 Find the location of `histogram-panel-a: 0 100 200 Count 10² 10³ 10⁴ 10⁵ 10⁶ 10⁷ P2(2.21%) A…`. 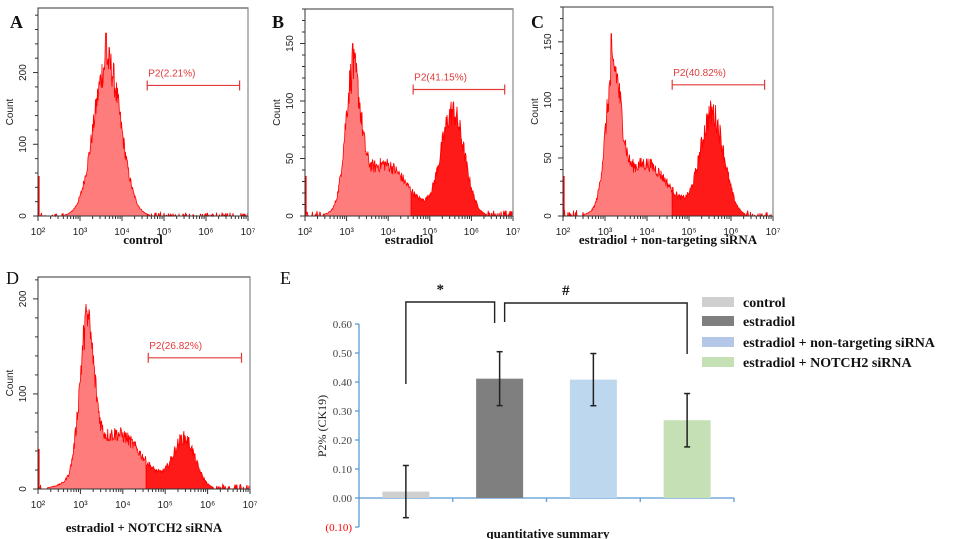

histogram-panel-a: 0 100 200 Count 10² 10³ 10⁴ 10⁵ 10⁶ 10⁷ P2(2.21%) A… is located at coordinates (130, 127).